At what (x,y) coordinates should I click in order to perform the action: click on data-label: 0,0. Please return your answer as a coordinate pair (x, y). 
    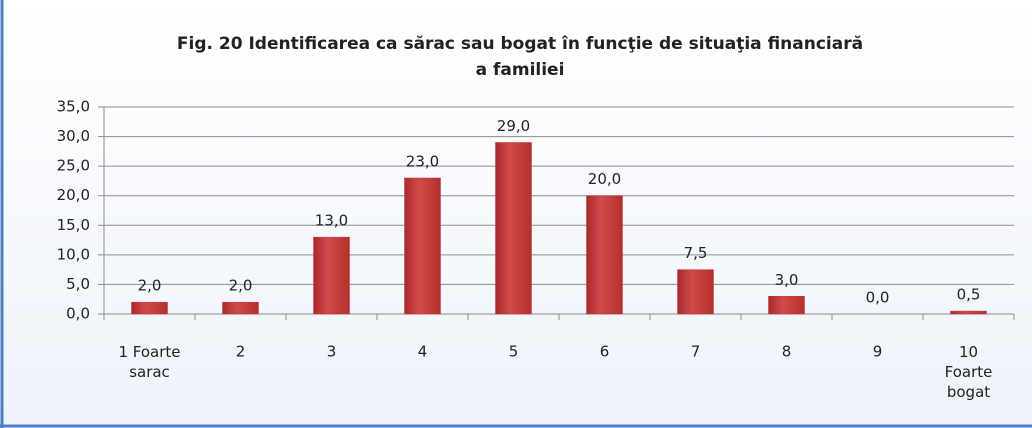
    Looking at the image, I should click on (878, 298).